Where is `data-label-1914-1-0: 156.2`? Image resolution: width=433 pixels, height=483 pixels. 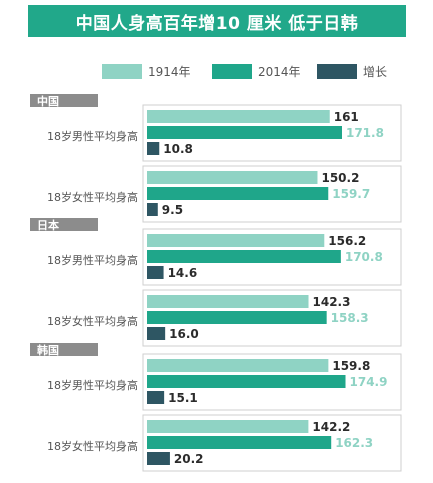 data-label-1914-1-0: 156.2 is located at coordinates (347, 241).